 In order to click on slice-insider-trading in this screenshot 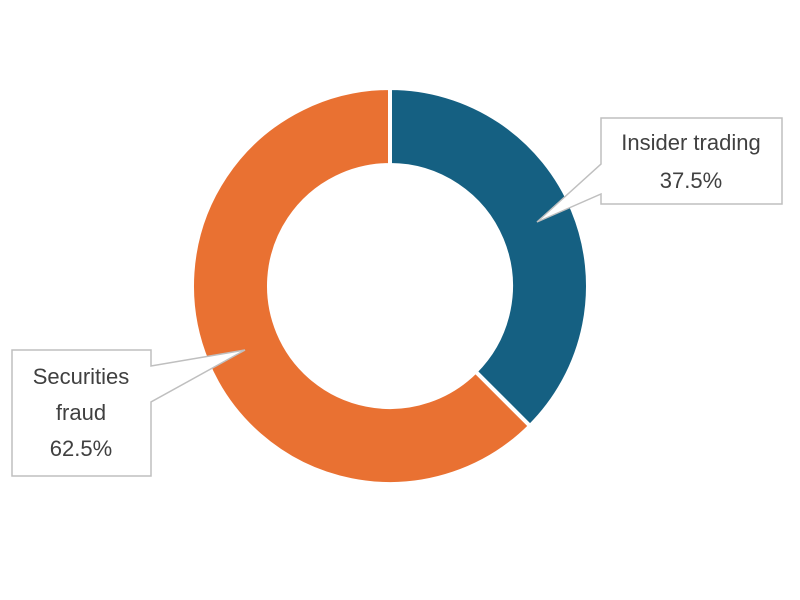, I will do `click(489, 257)`.